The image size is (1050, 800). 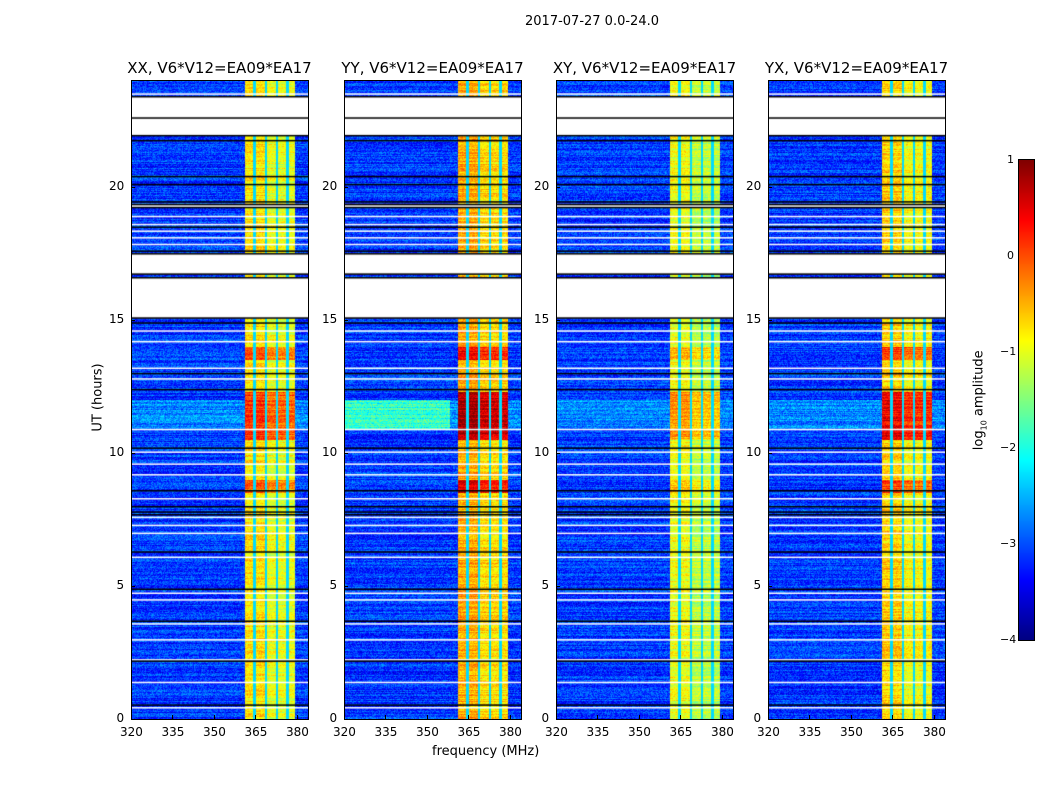 I want to click on colorbar-tick-label: −2, so click(x=1008, y=447).